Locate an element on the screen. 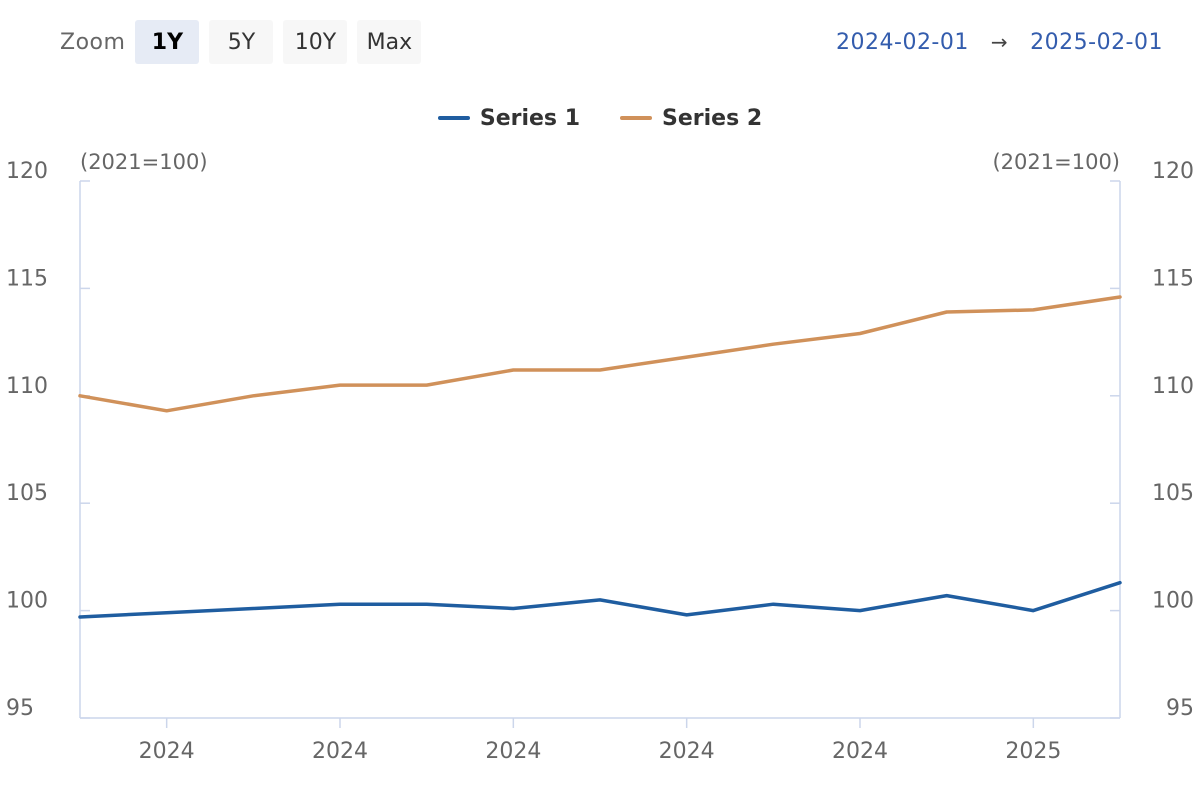  y-tick-label-right: 115 is located at coordinates (1173, 278).